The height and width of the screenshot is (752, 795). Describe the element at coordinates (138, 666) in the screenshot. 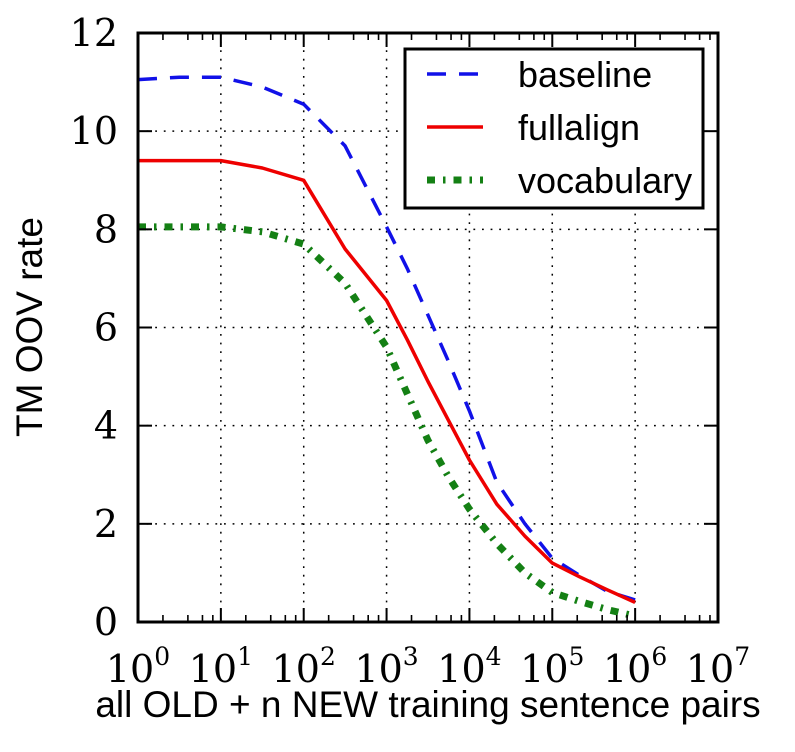

I see `x-tick-label: 10⁰` at that location.